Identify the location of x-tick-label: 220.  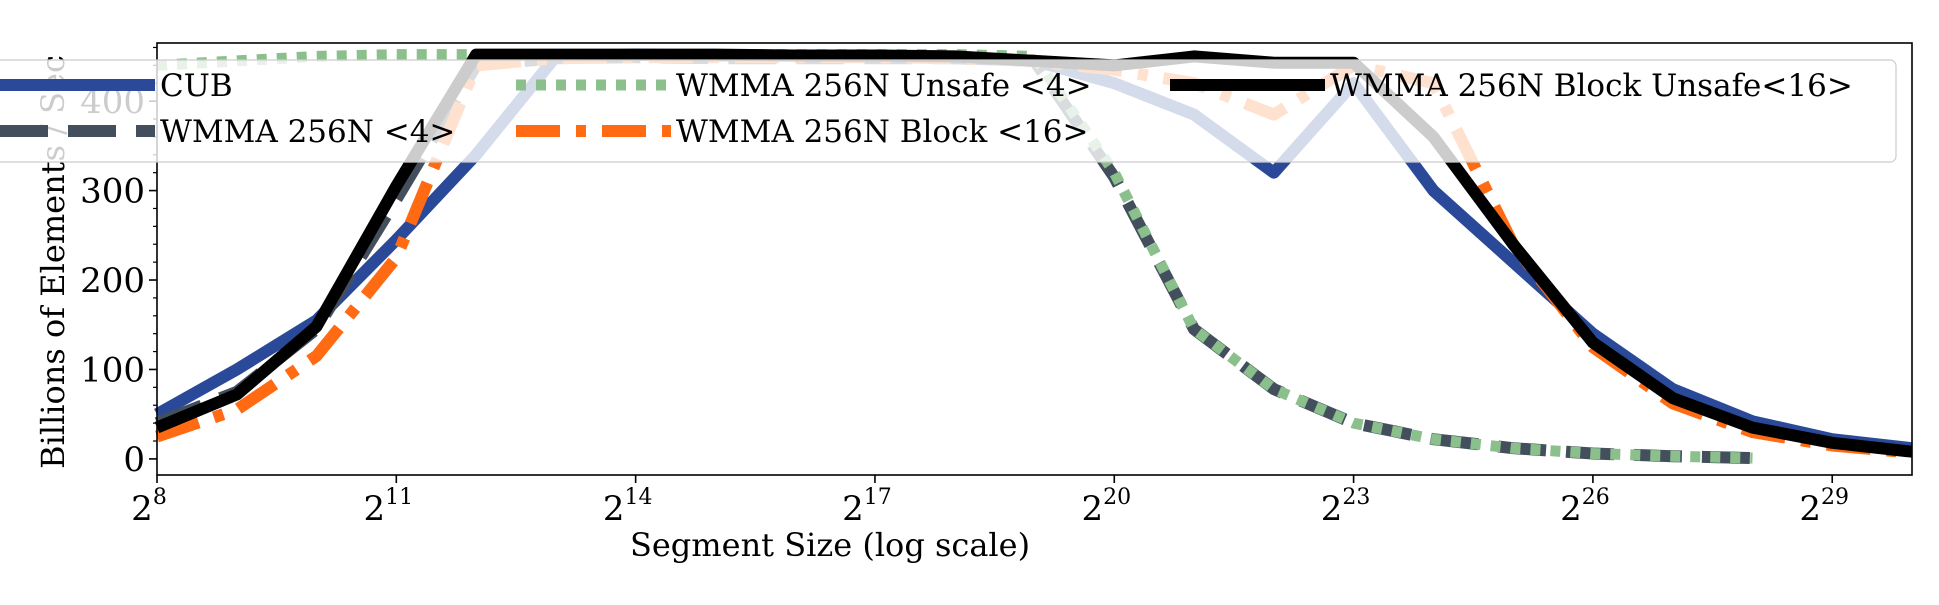
(1106, 507).